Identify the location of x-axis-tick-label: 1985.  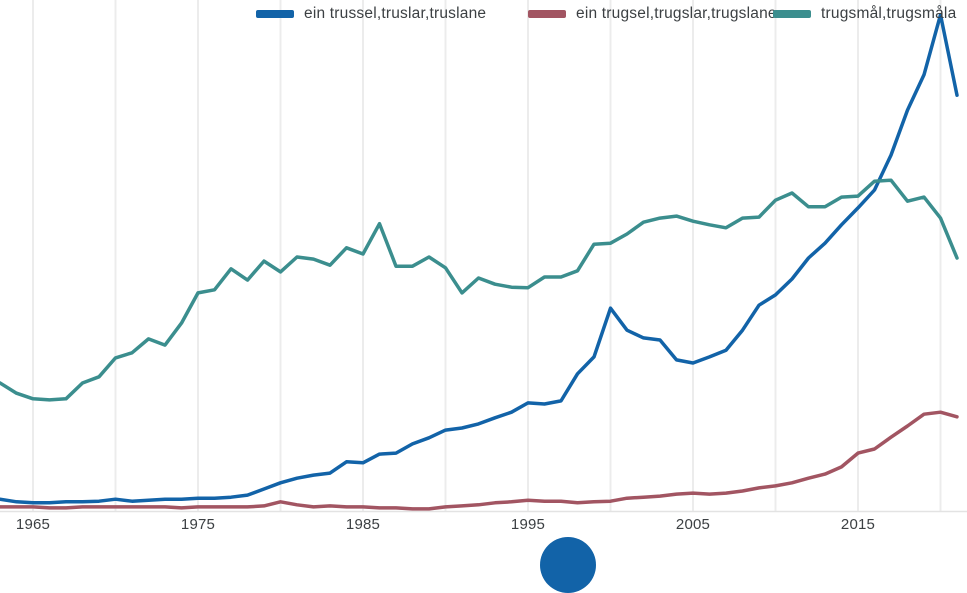
(363, 524).